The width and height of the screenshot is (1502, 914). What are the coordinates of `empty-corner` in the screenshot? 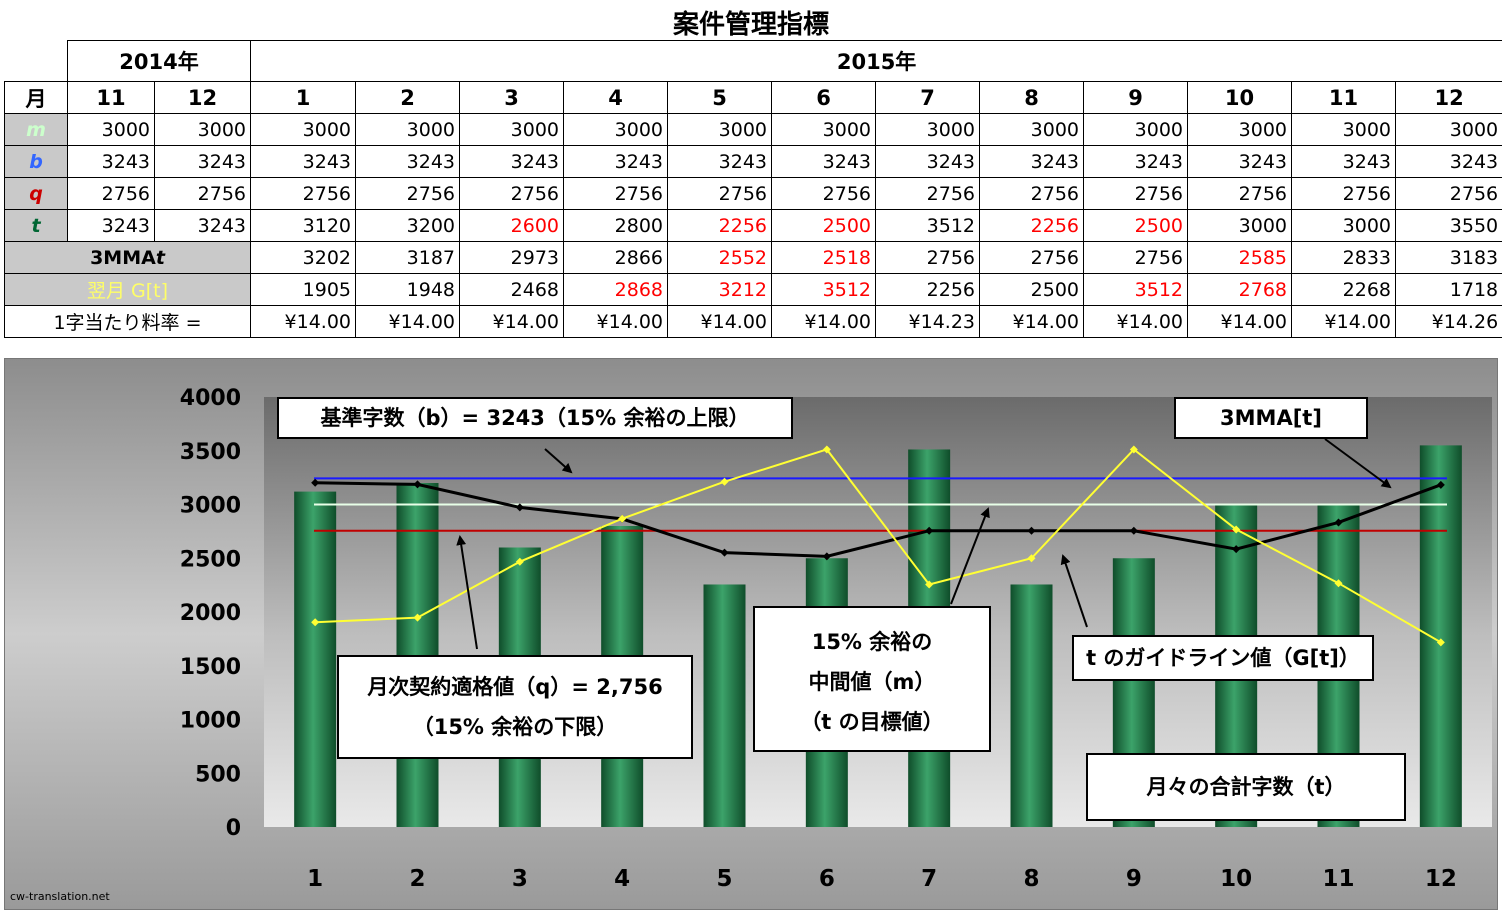 It's located at (36, 61).